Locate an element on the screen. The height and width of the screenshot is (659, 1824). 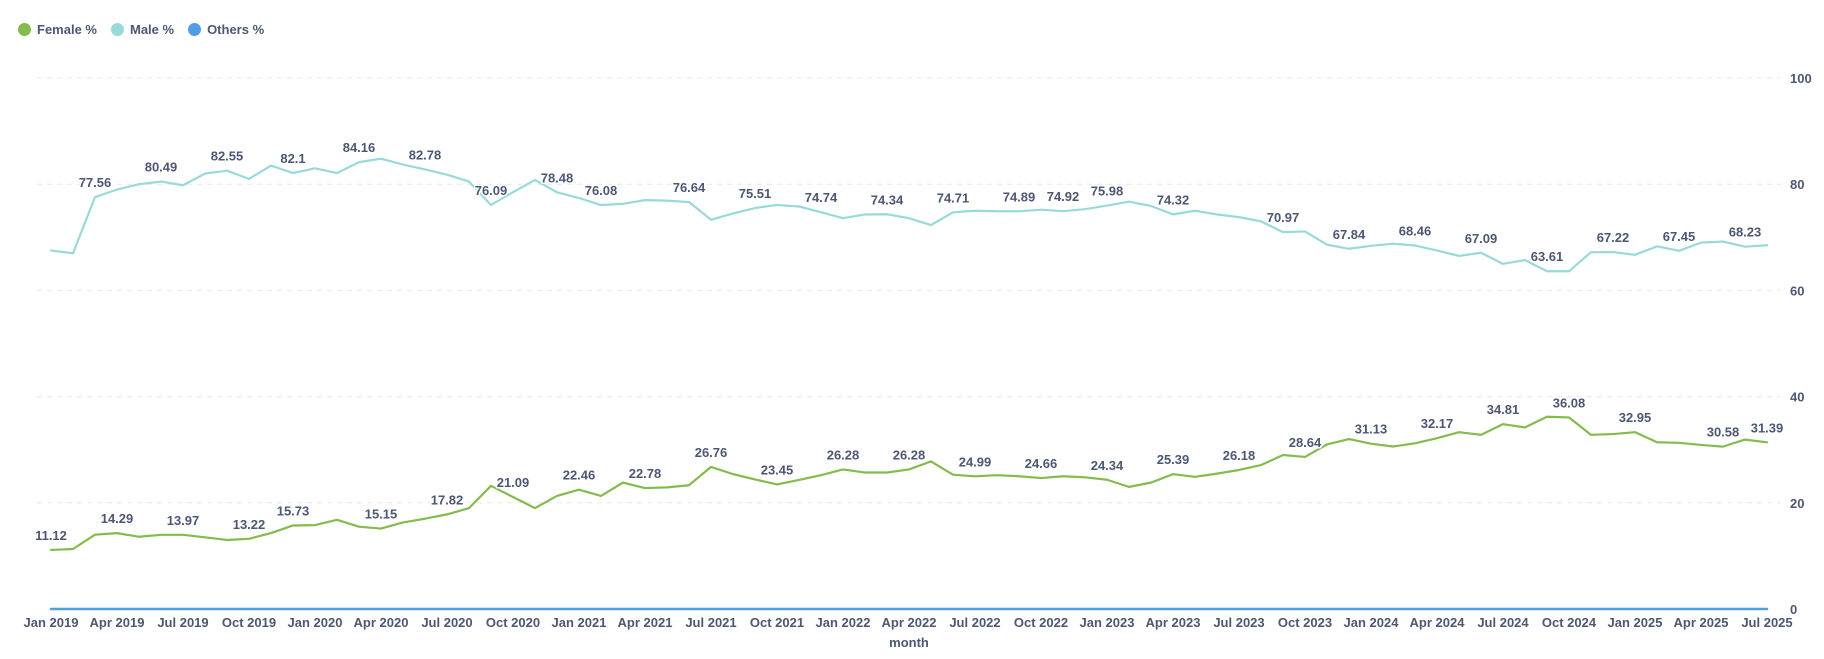
data-label: 31.39 is located at coordinates (1767, 427).